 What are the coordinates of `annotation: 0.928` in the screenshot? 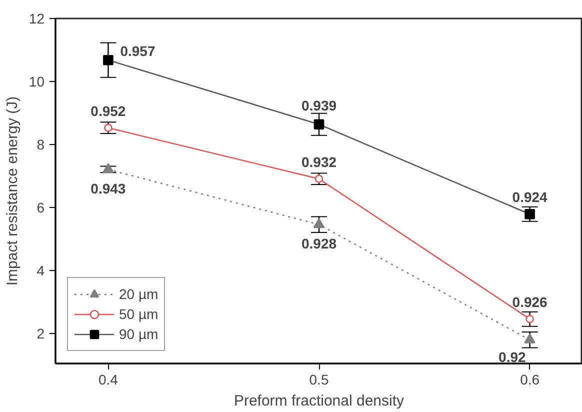 It's located at (319, 244).